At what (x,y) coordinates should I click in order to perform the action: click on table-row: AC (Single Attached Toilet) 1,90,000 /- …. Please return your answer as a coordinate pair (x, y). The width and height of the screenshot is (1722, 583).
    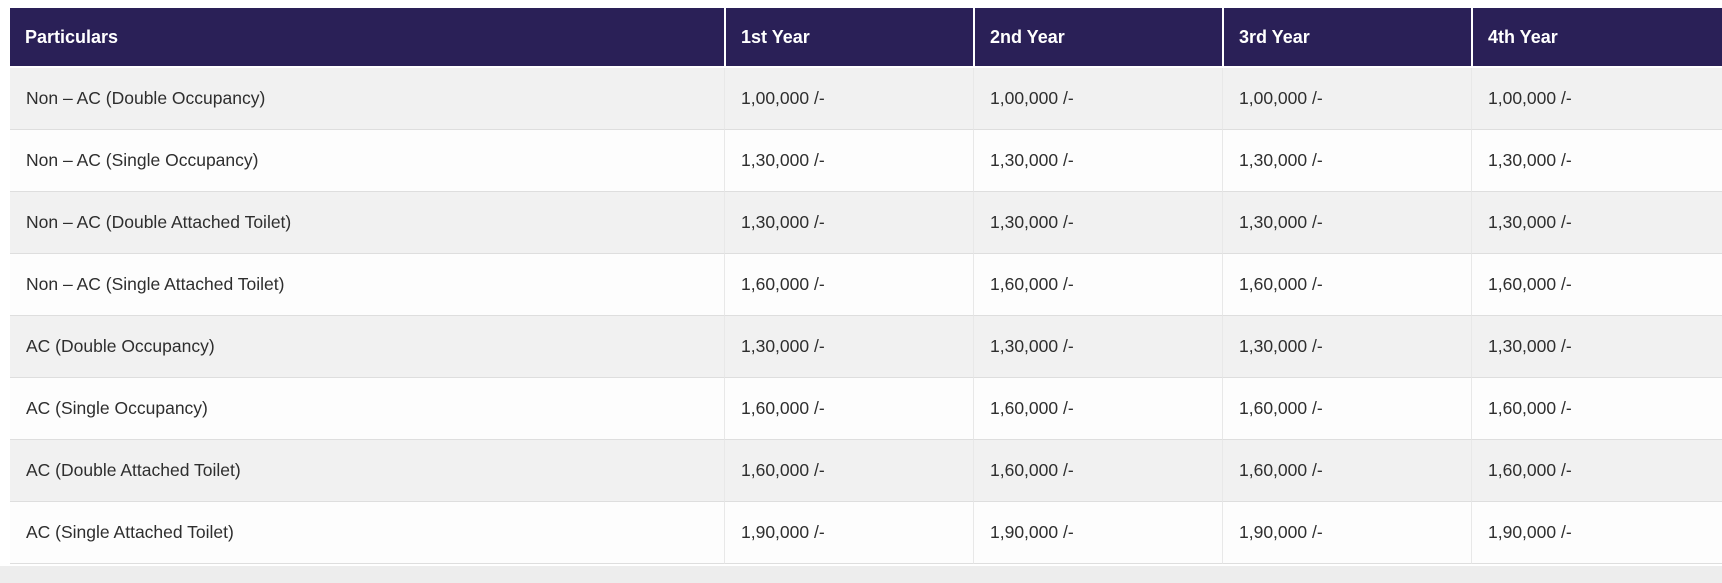
    Looking at the image, I should click on (866, 533).